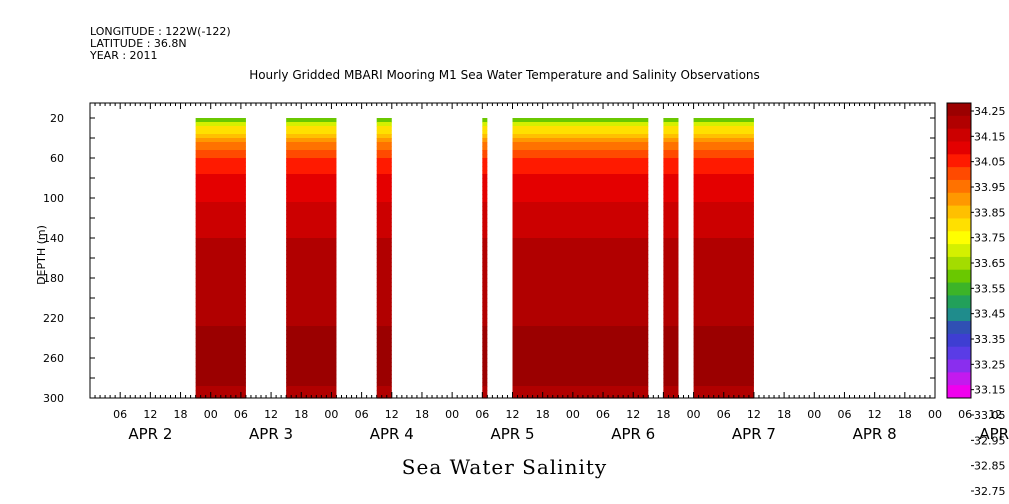 The width and height of the screenshot is (1009, 504). Describe the element at coordinates (990, 314) in the screenshot. I see `colorbar-label: 33.45` at that location.